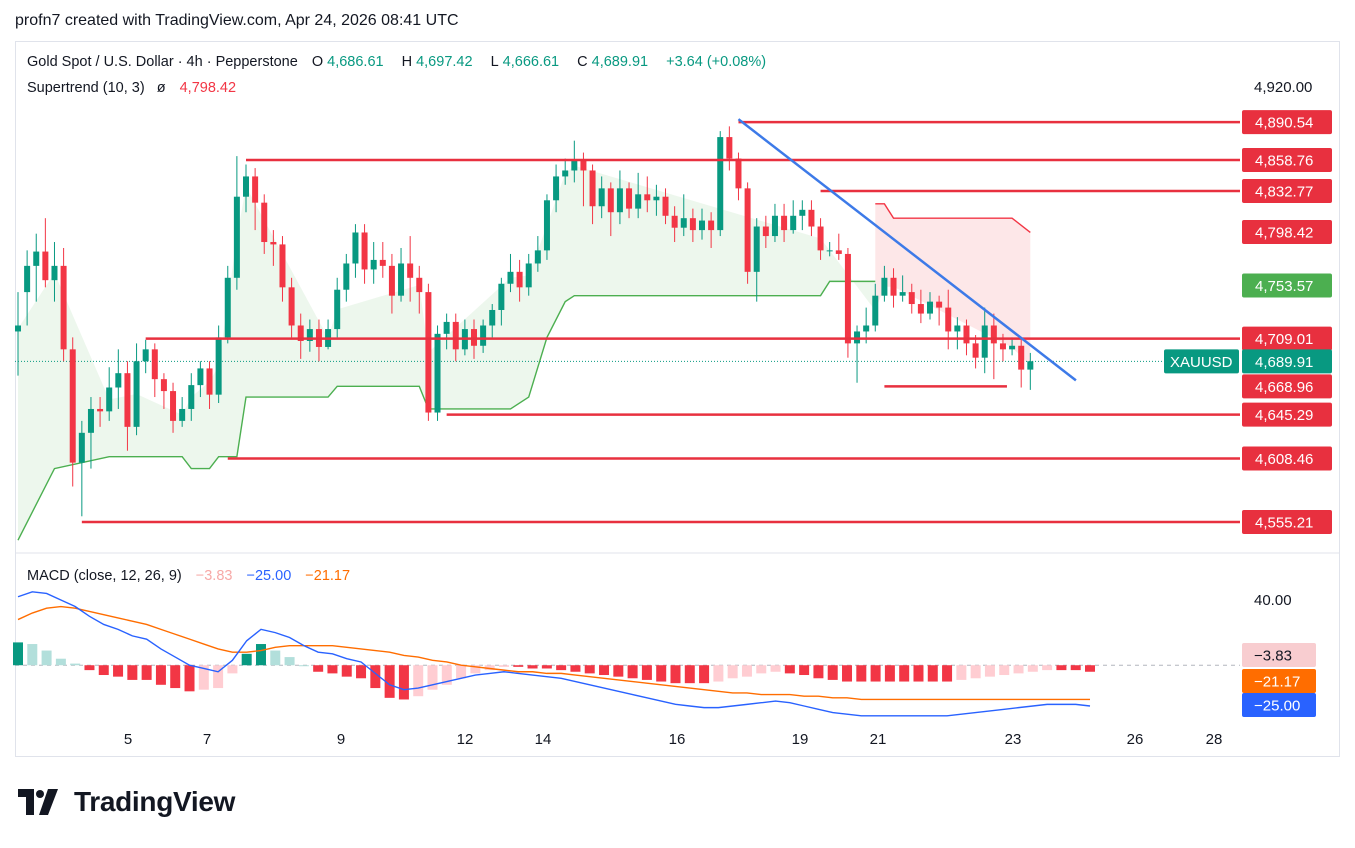 Image resolution: width=1355 pixels, height=848 pixels. I want to click on macd-value-label: −3.83, so click(1273, 656).